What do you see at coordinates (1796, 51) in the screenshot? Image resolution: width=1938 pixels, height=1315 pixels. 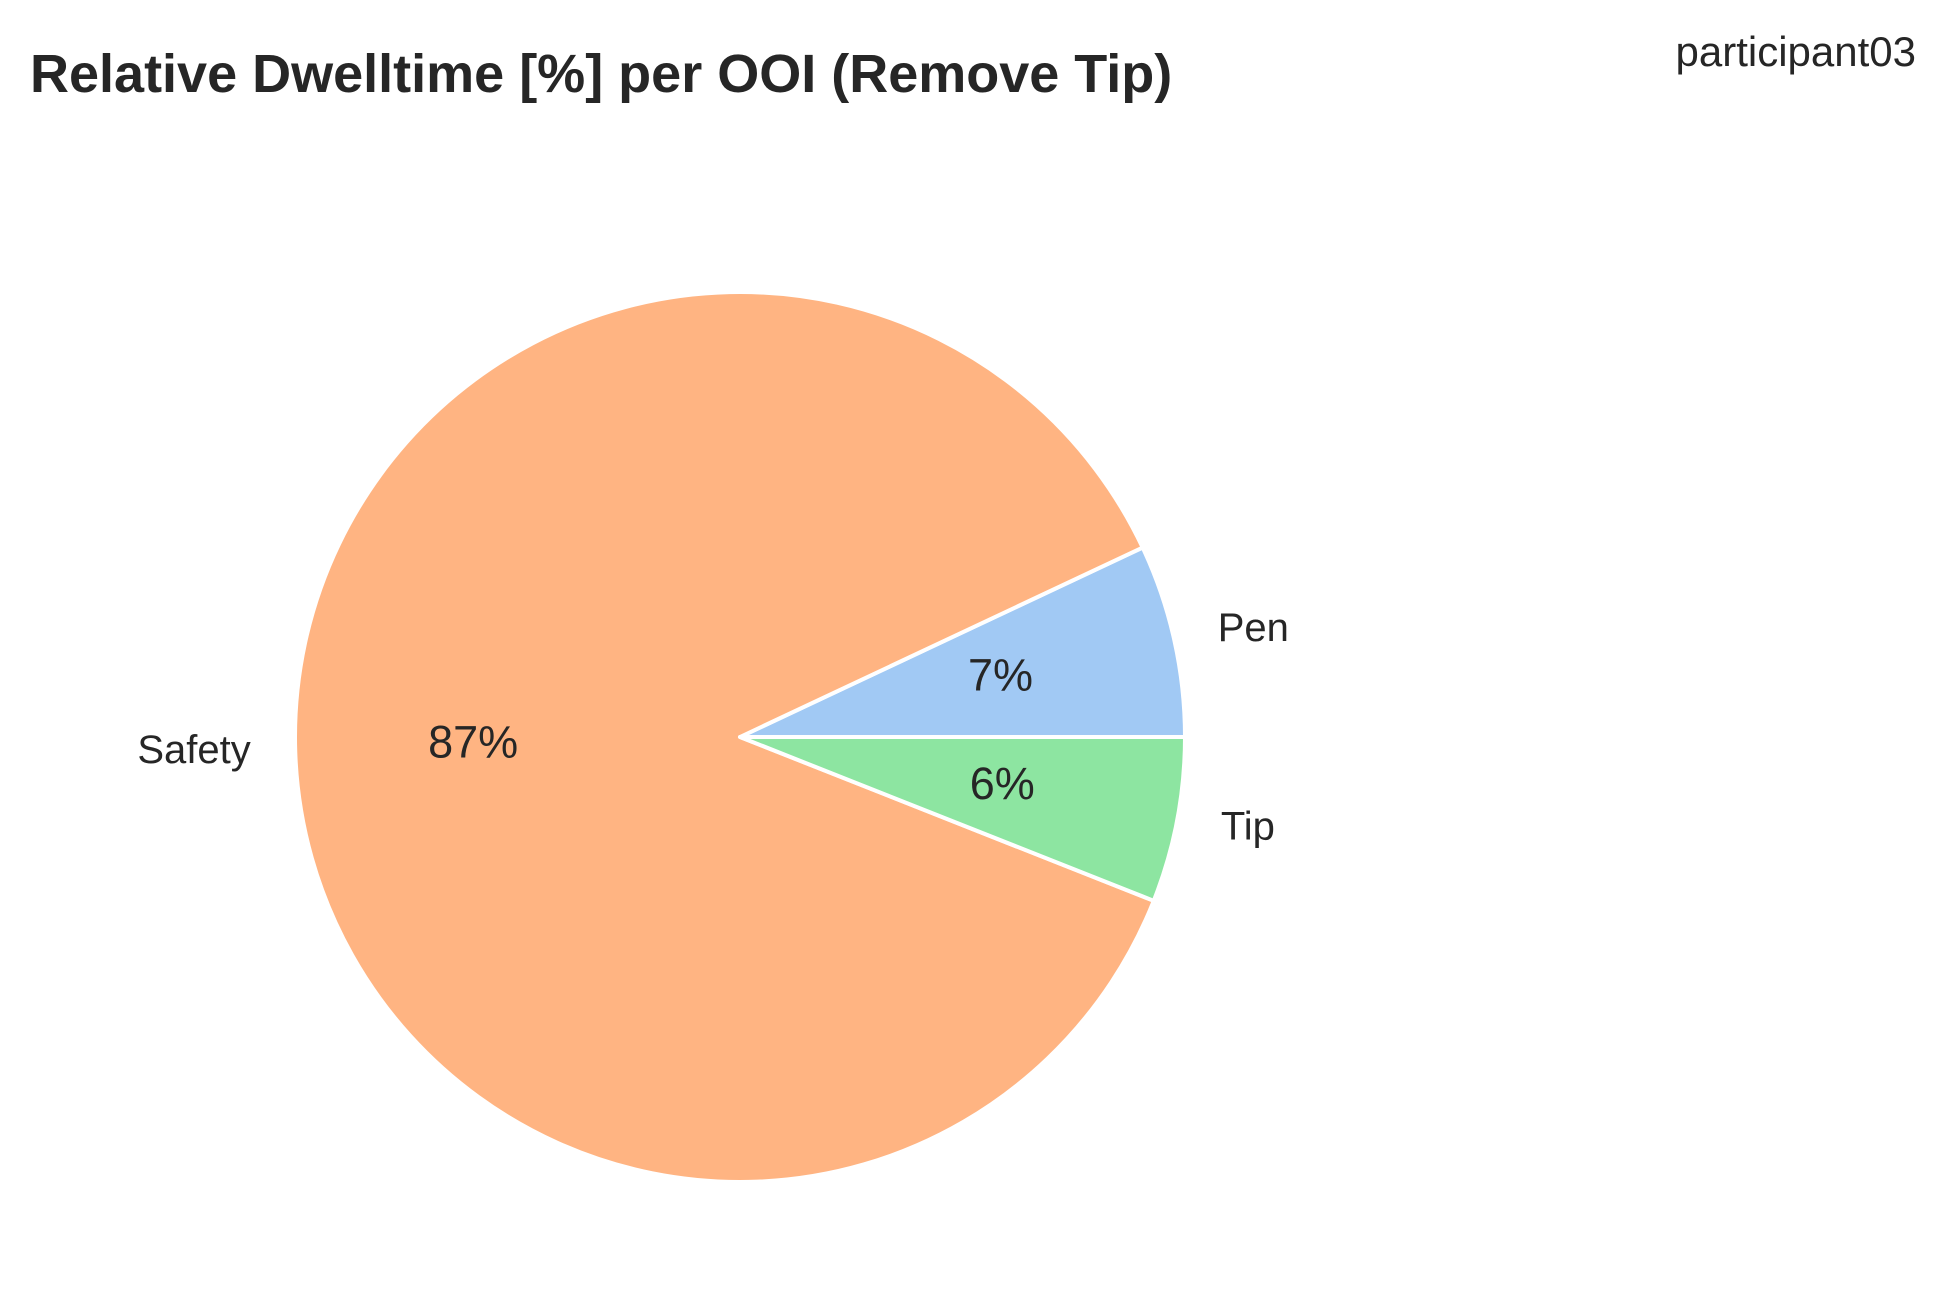 I see `participant-label: participant03` at bounding box center [1796, 51].